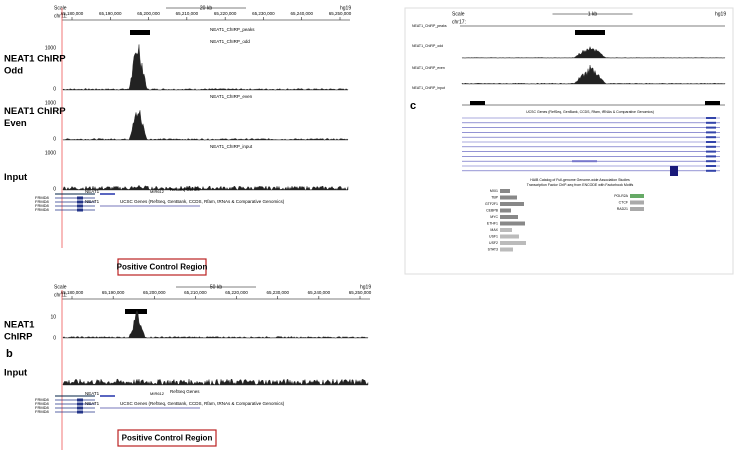  Describe the element at coordinates (9, 354) in the screenshot. I see `panel-letter: b` at that location.